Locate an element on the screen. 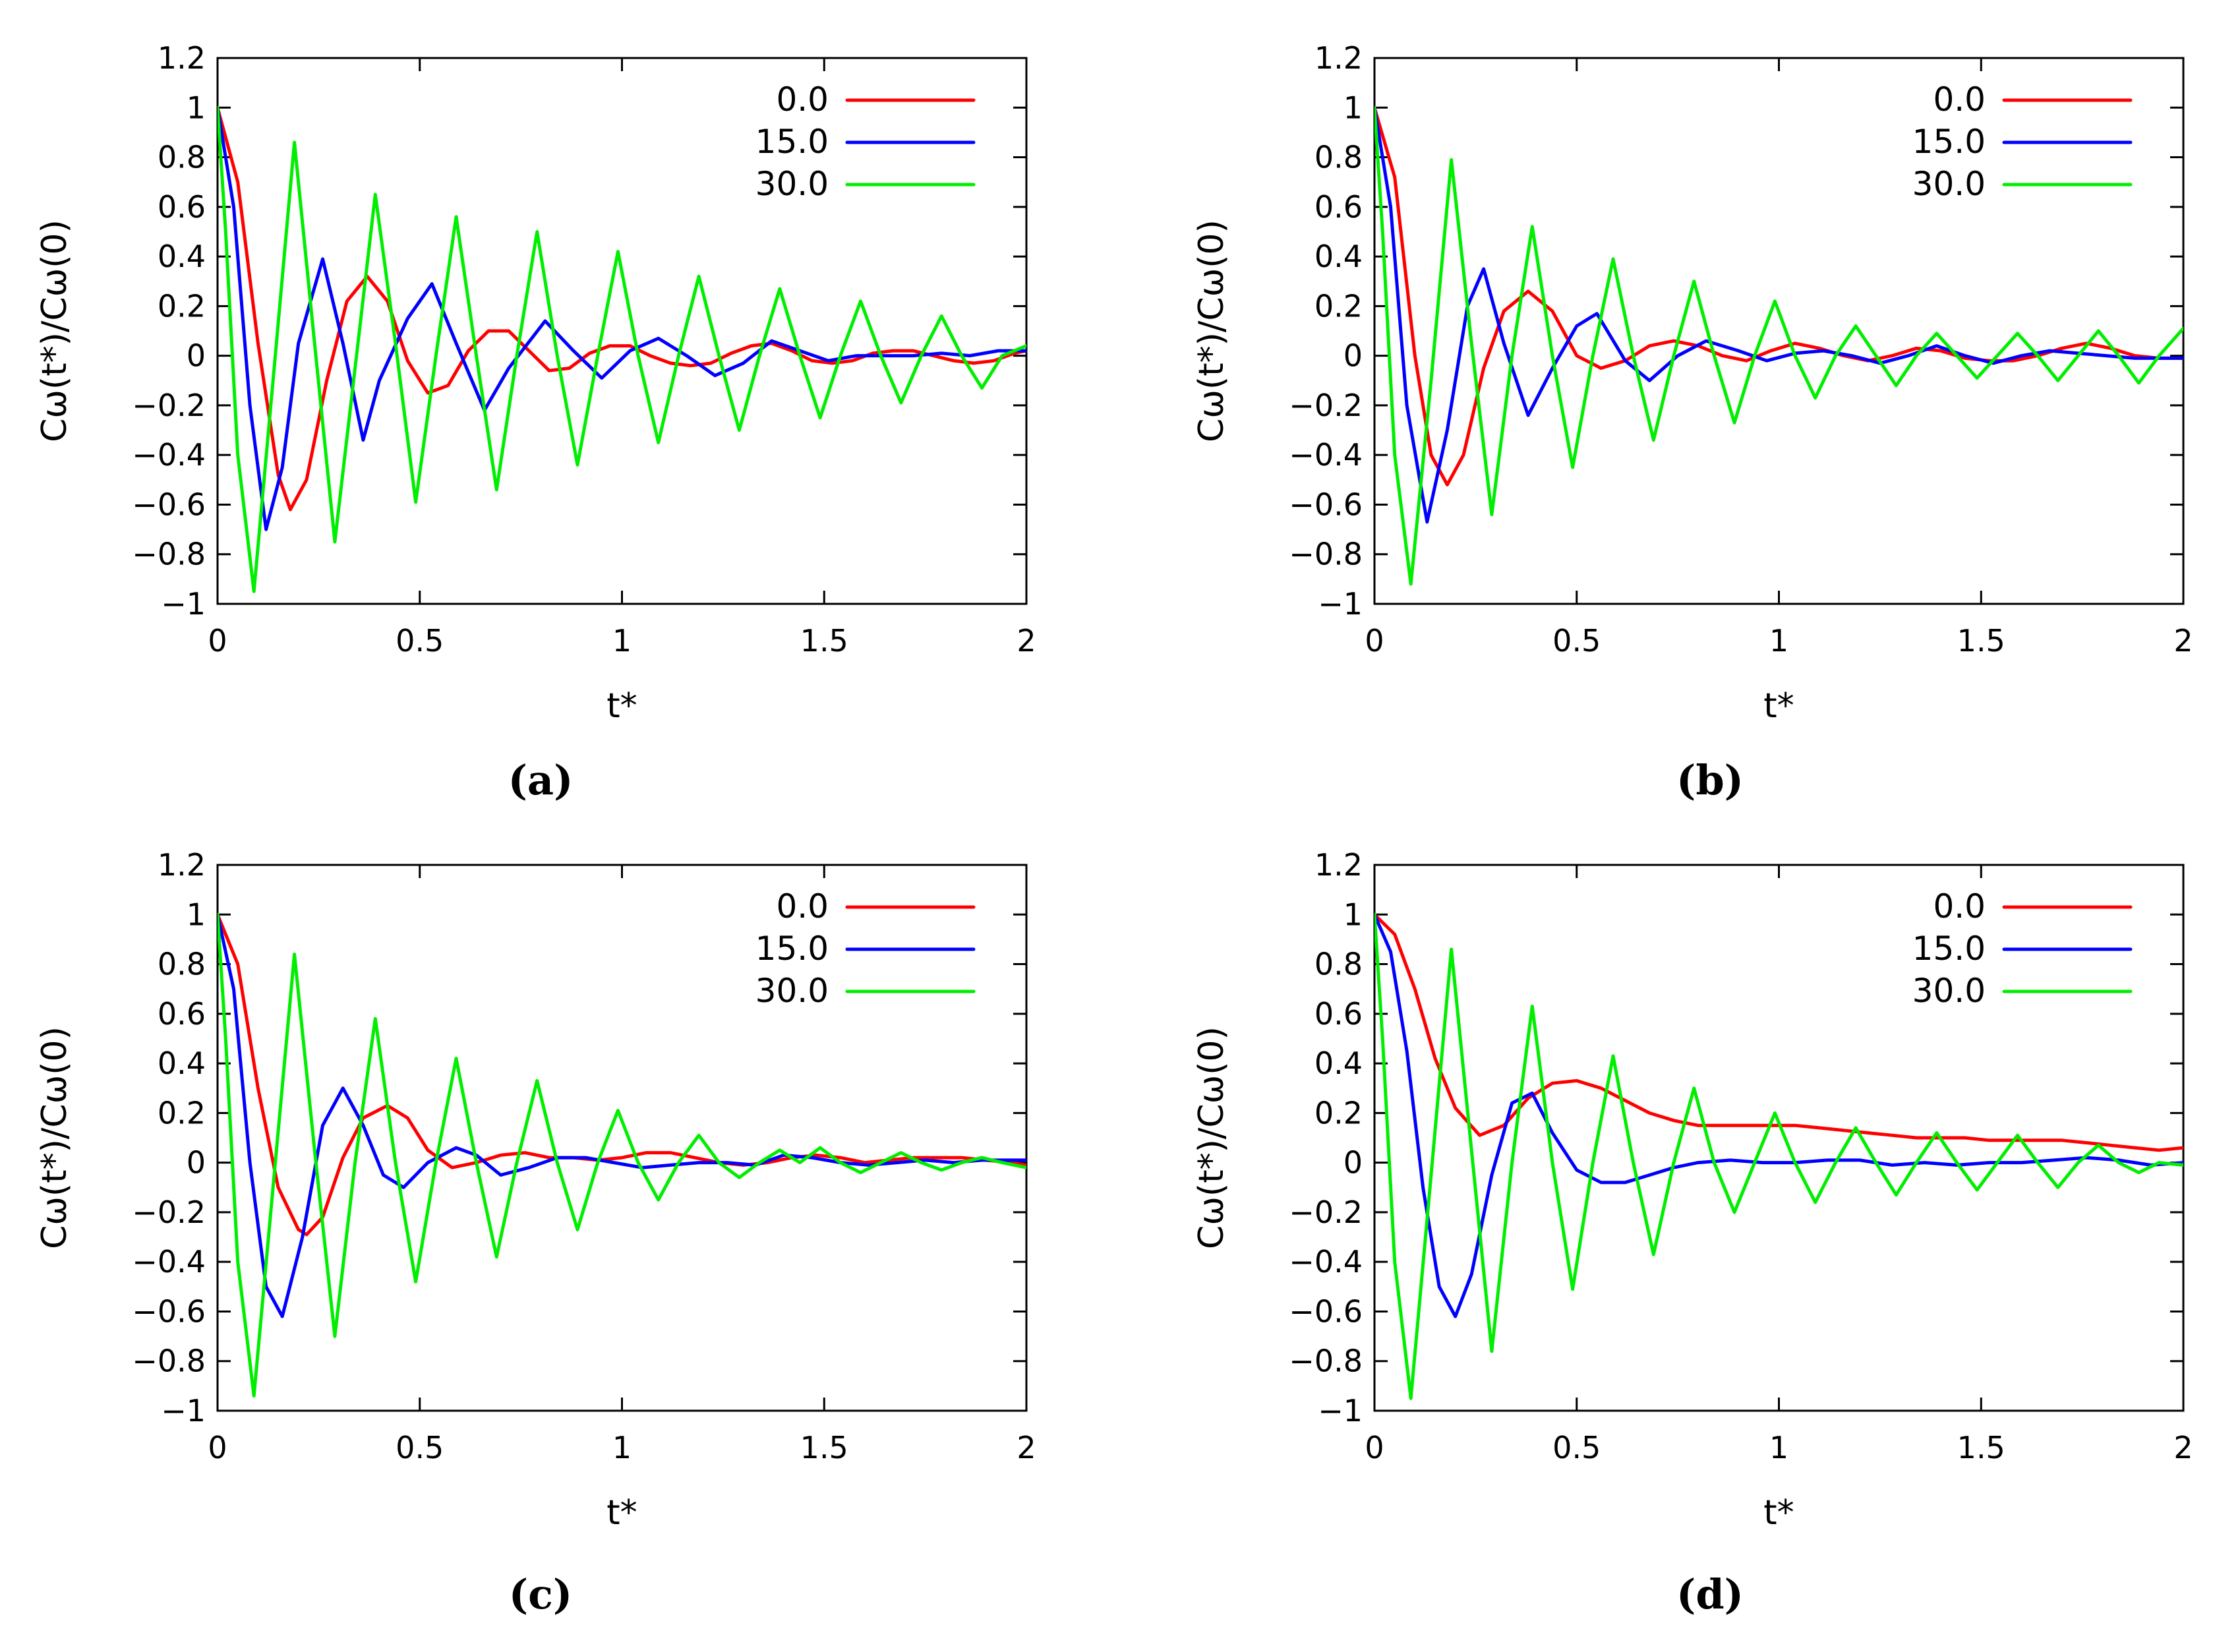 The image size is (2213, 1652). panel-caption: (d) is located at coordinates (1710, 1594).